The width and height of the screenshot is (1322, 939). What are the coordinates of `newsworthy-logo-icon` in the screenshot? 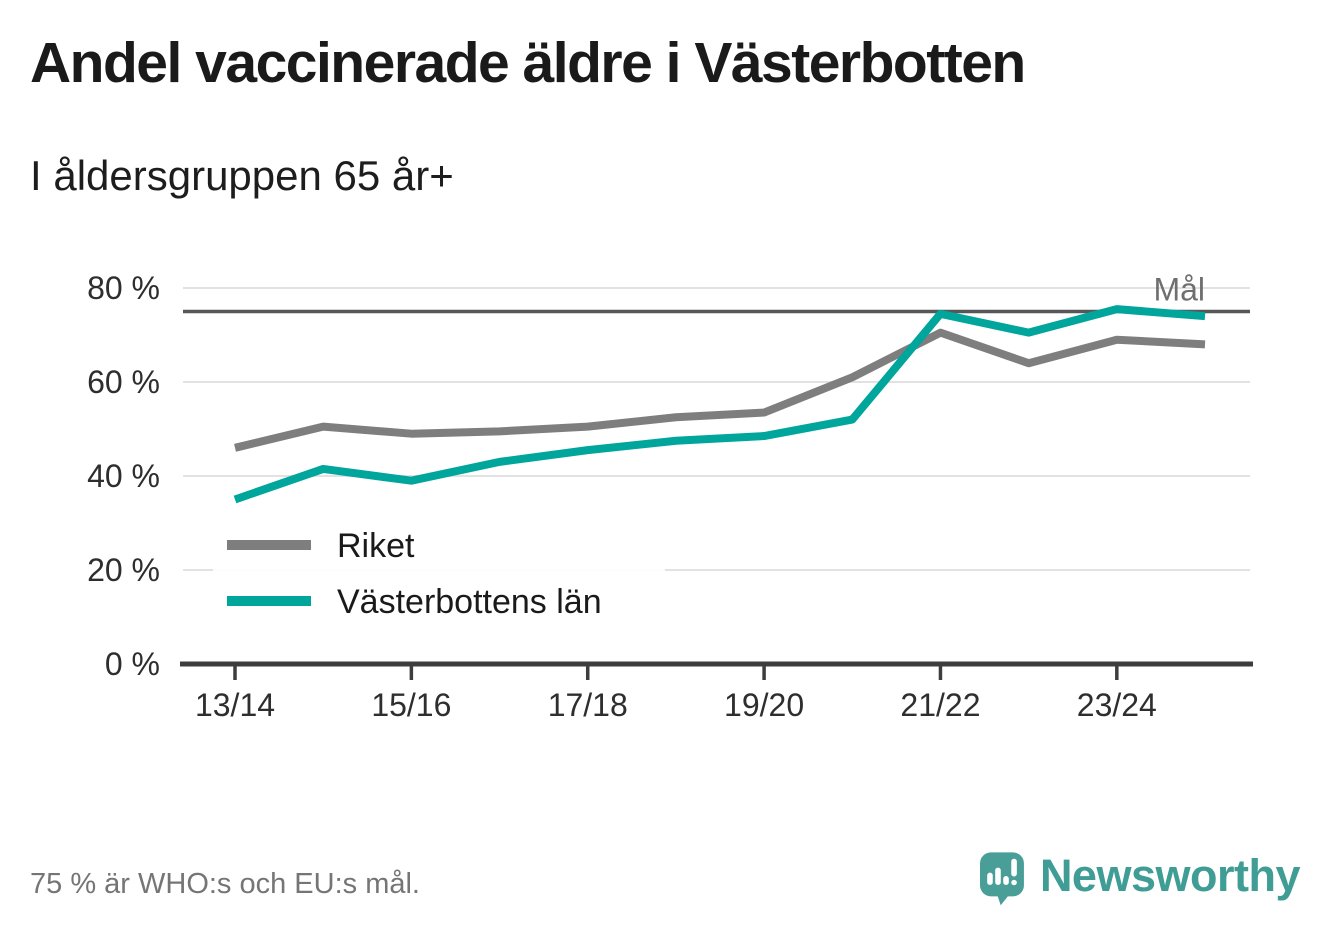 It's located at (1002, 879).